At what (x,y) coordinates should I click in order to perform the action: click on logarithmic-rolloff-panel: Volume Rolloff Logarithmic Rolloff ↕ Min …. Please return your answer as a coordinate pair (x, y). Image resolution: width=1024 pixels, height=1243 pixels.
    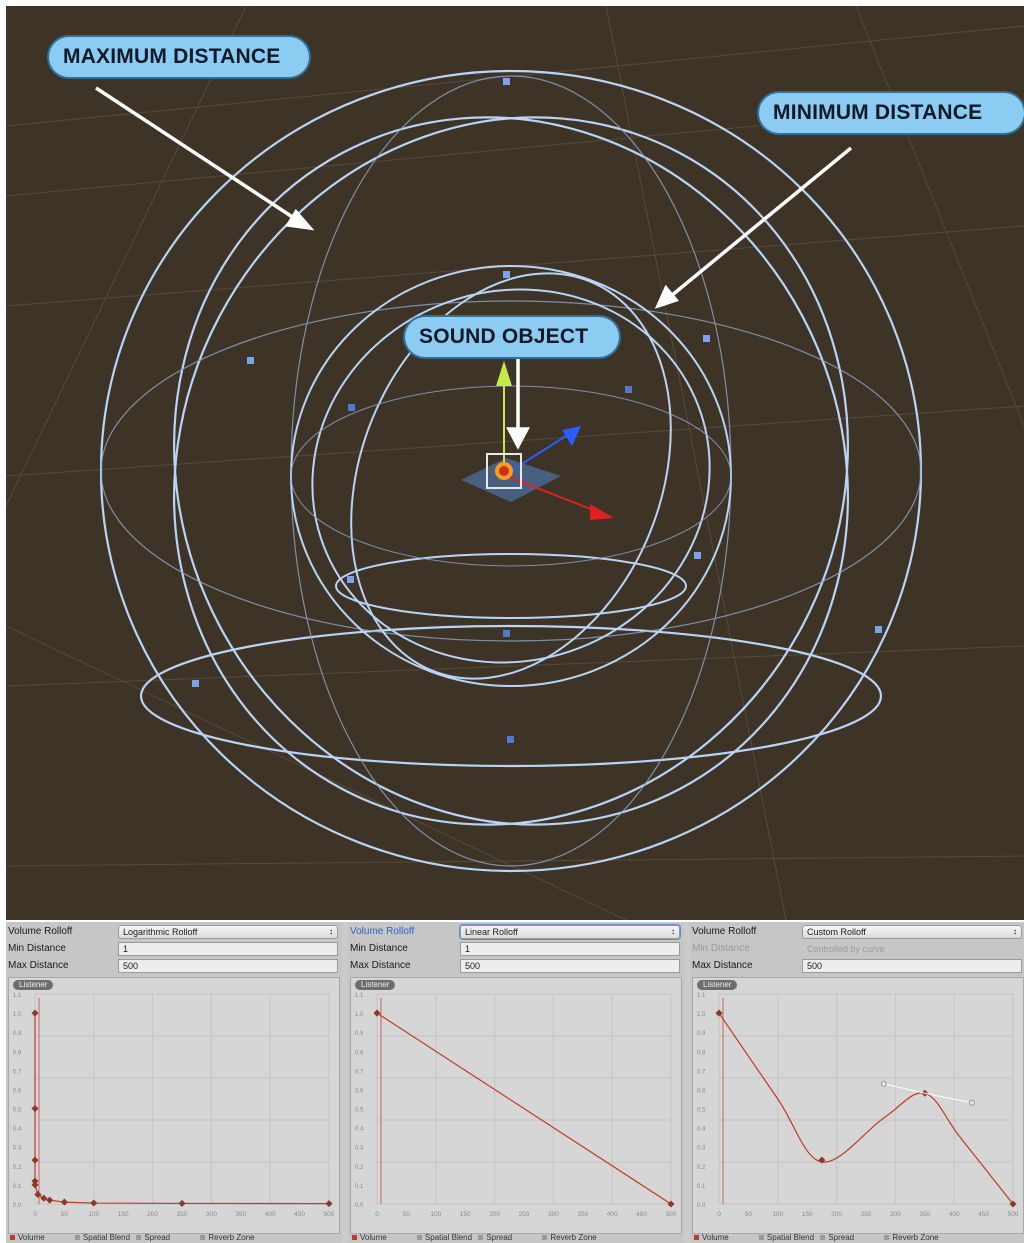
    Looking at the image, I should click on (174, 1082).